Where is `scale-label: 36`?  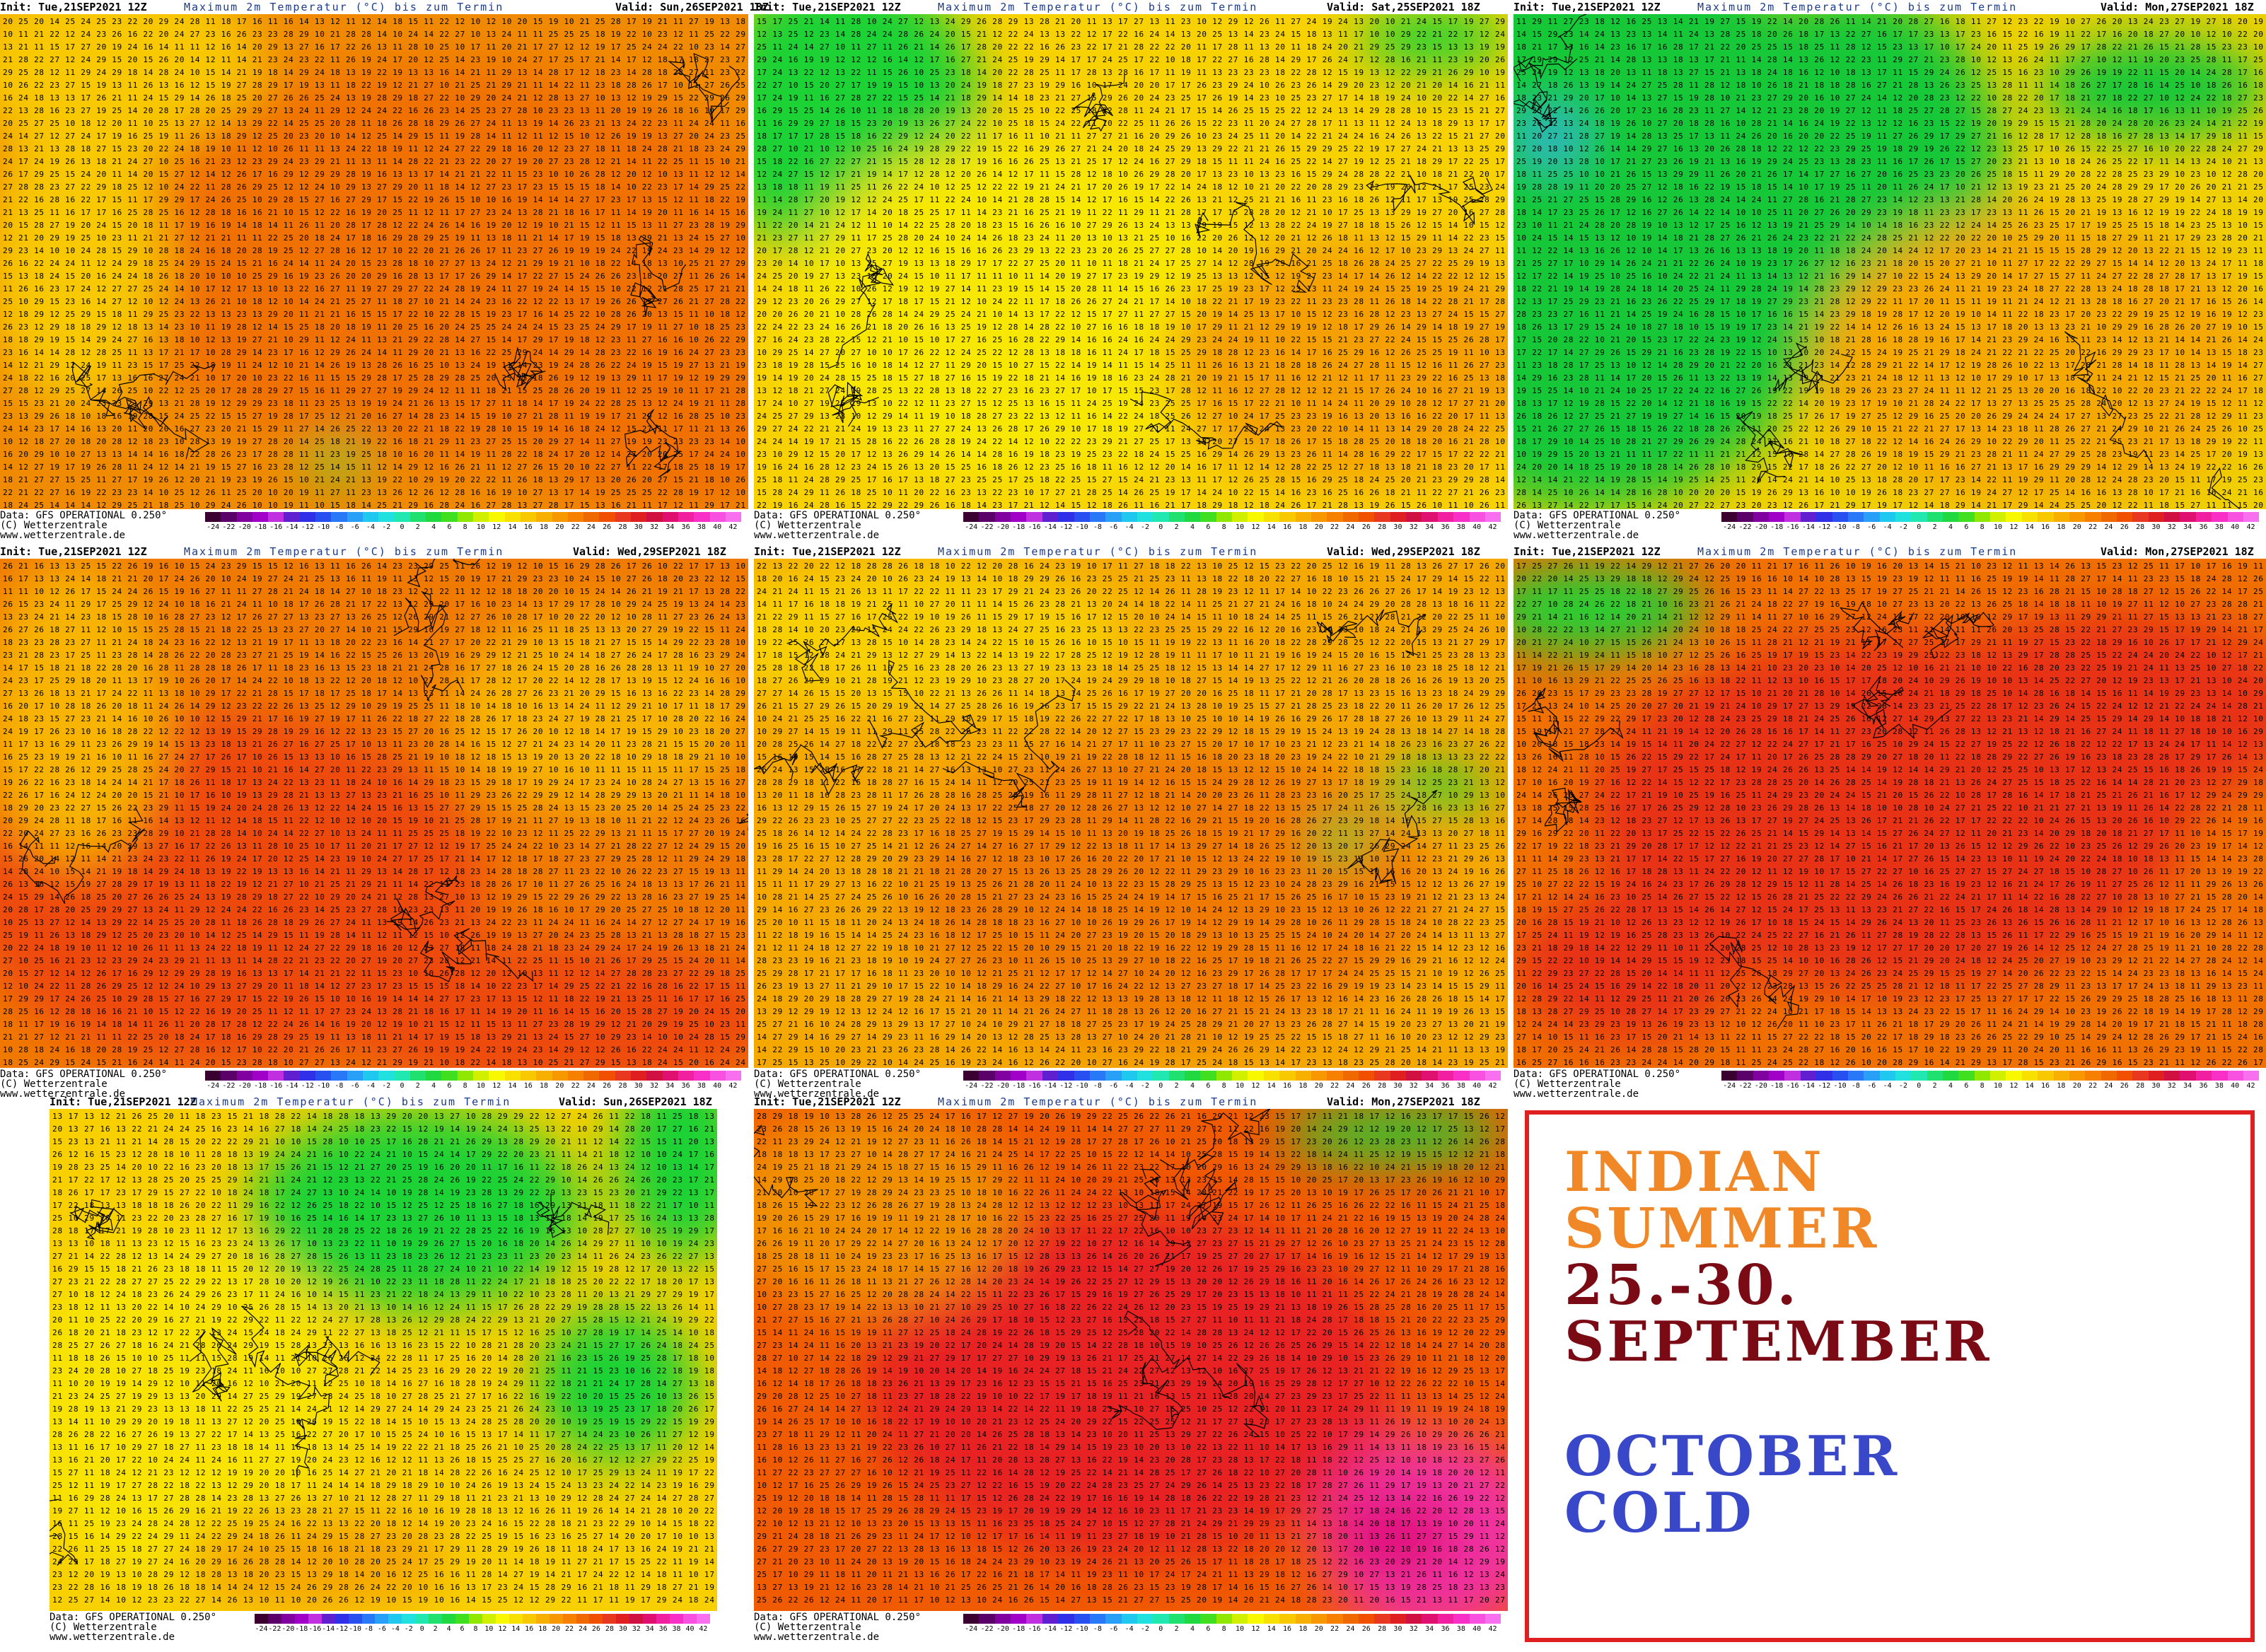
scale-label: 36 is located at coordinates (2203, 1086).